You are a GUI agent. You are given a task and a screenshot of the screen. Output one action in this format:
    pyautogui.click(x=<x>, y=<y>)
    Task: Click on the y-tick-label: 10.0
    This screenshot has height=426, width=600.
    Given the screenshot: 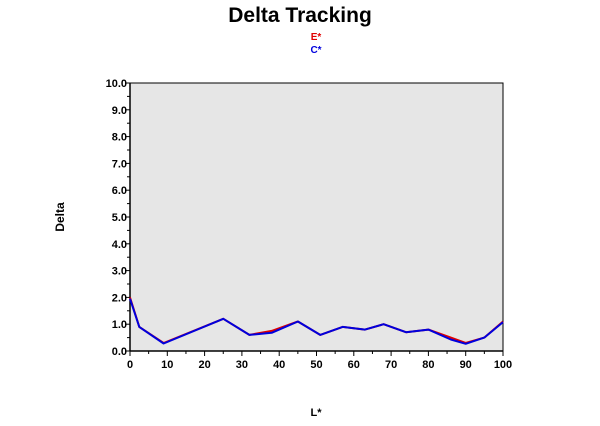 What is the action you would take?
    pyautogui.click(x=116, y=84)
    